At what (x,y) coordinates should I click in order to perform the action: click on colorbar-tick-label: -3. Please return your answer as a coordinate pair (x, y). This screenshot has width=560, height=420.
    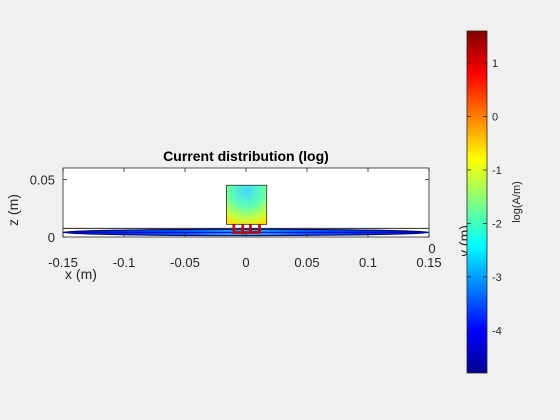
    Looking at the image, I should click on (497, 278).